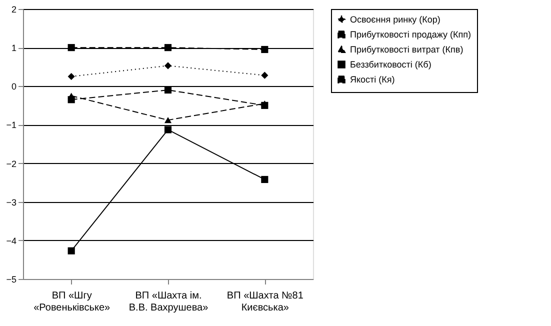 The height and width of the screenshot is (326, 551). Describe the element at coordinates (407, 49) in the screenshot. I see `legend-label: Прибутковості витрат (Кпв)` at that location.